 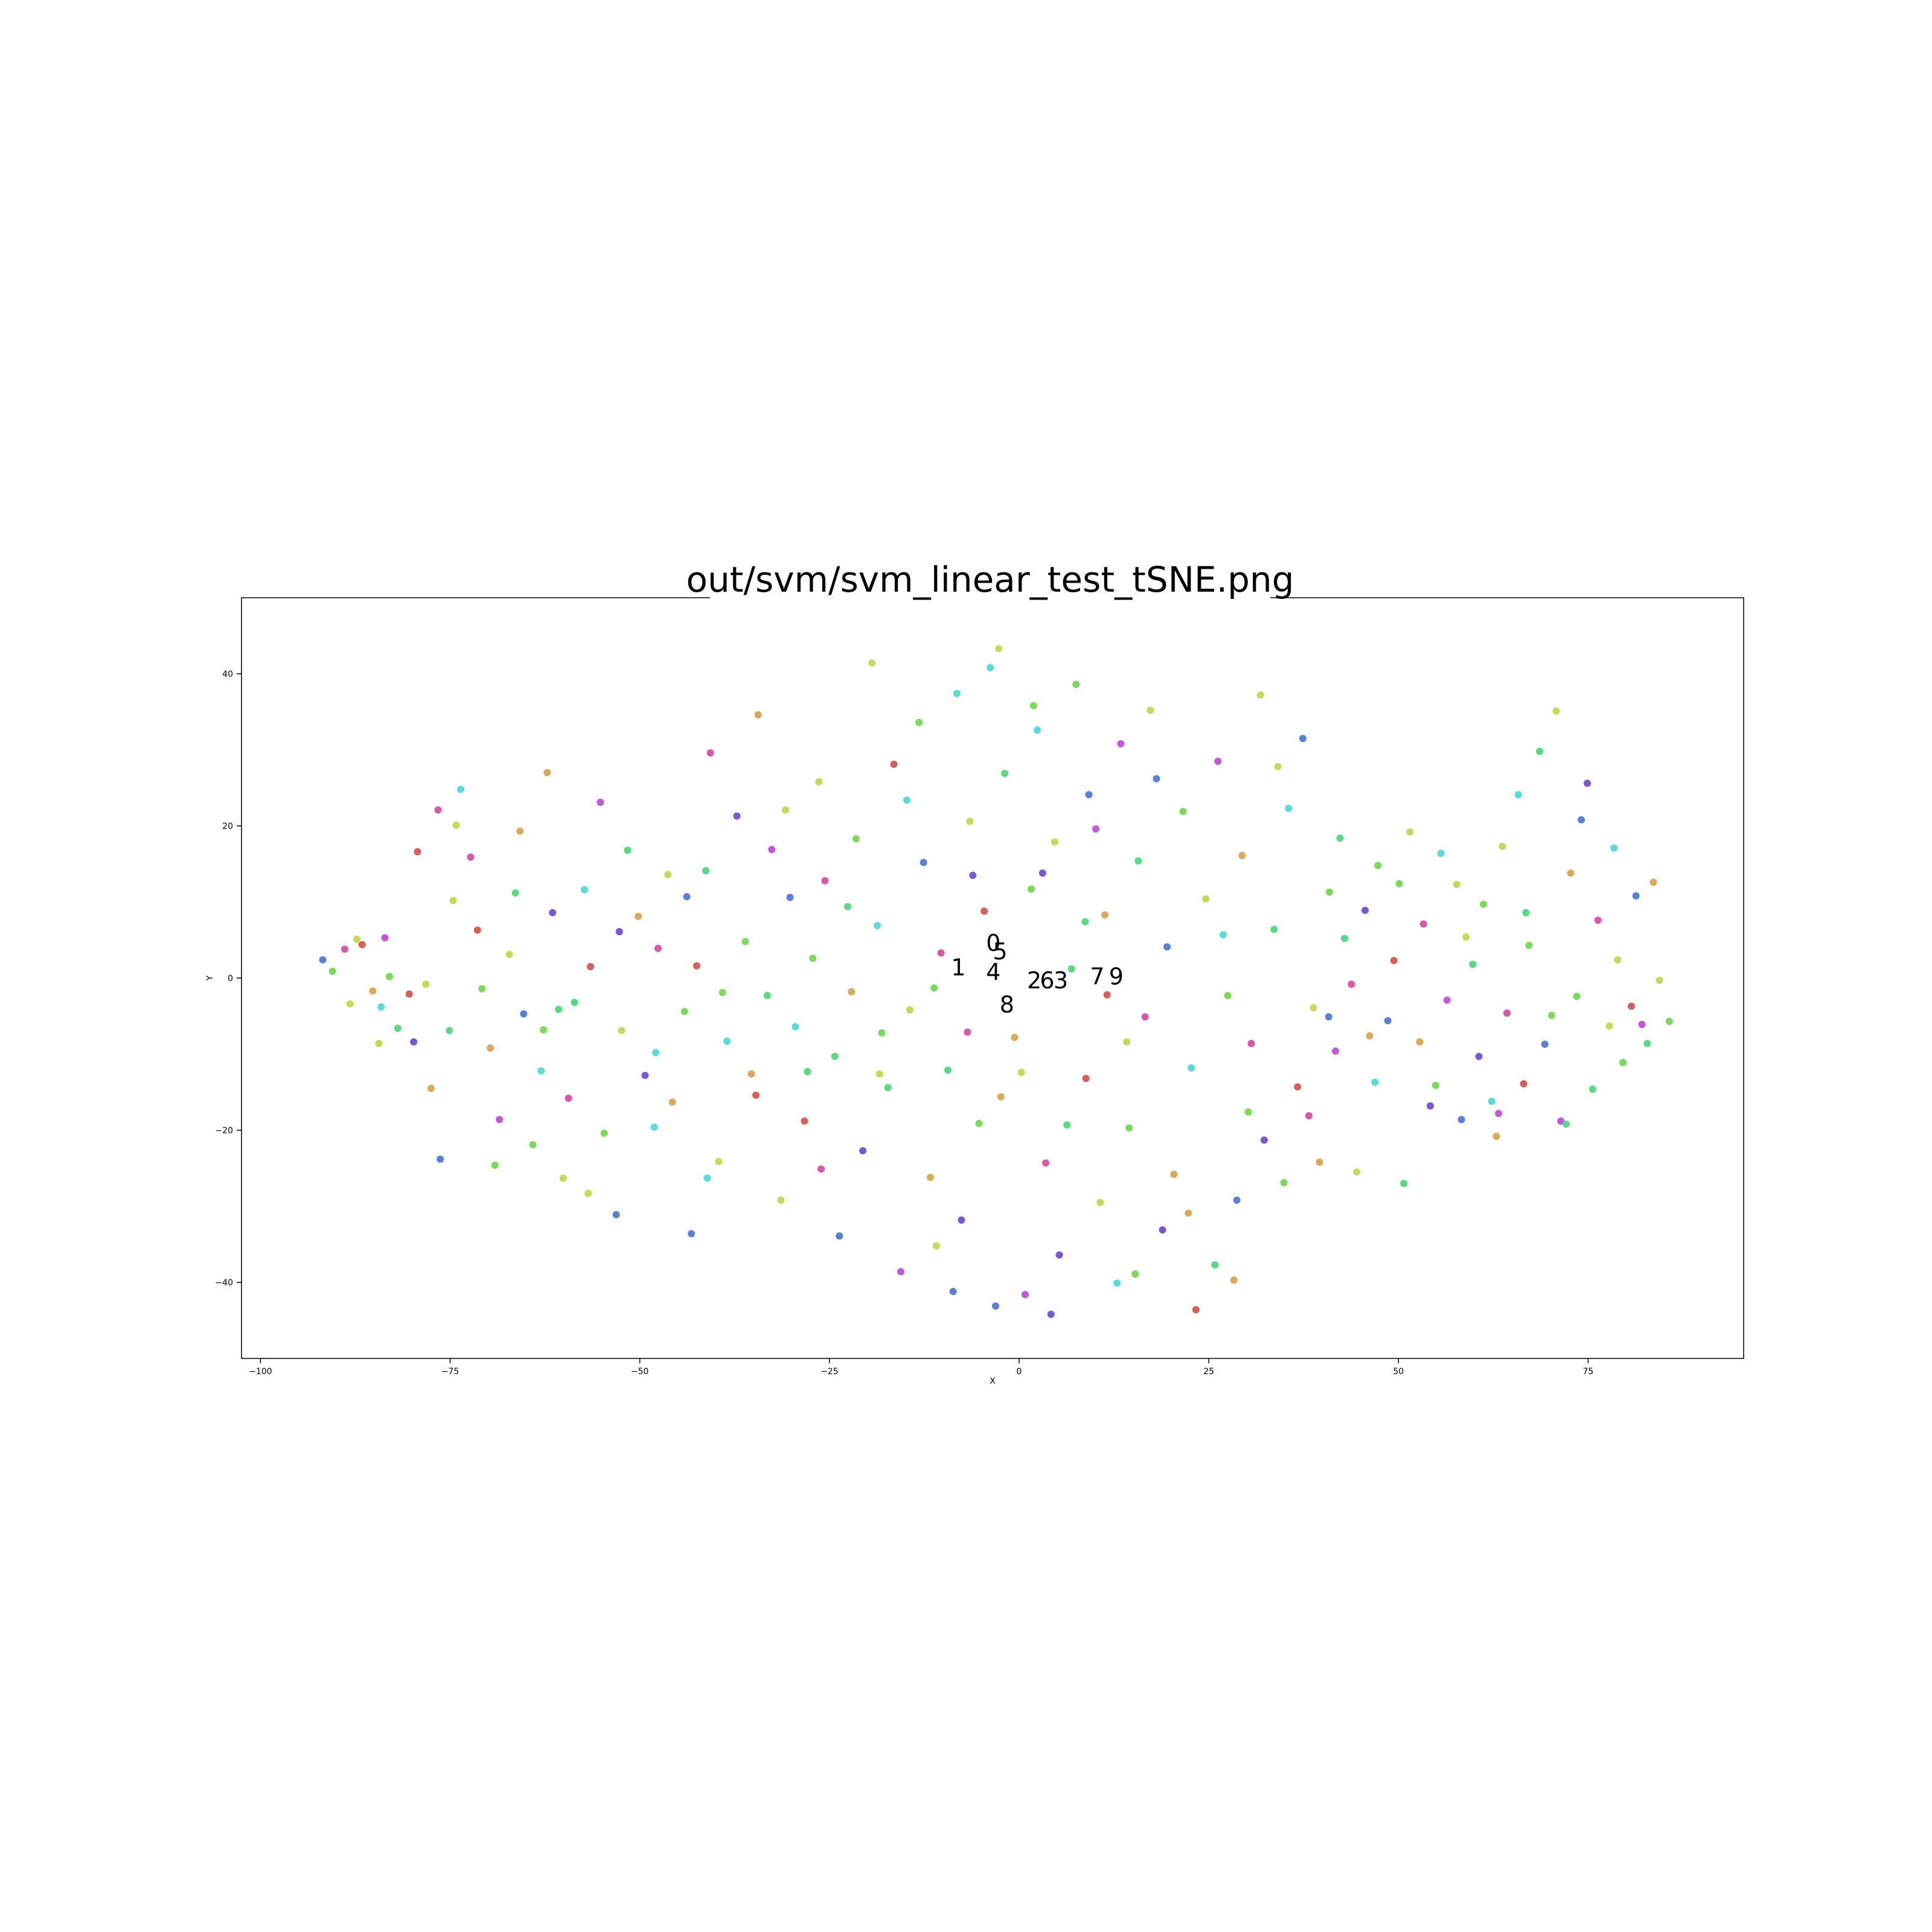 I want to click on cluster-label-3: 3, so click(x=1061, y=981).